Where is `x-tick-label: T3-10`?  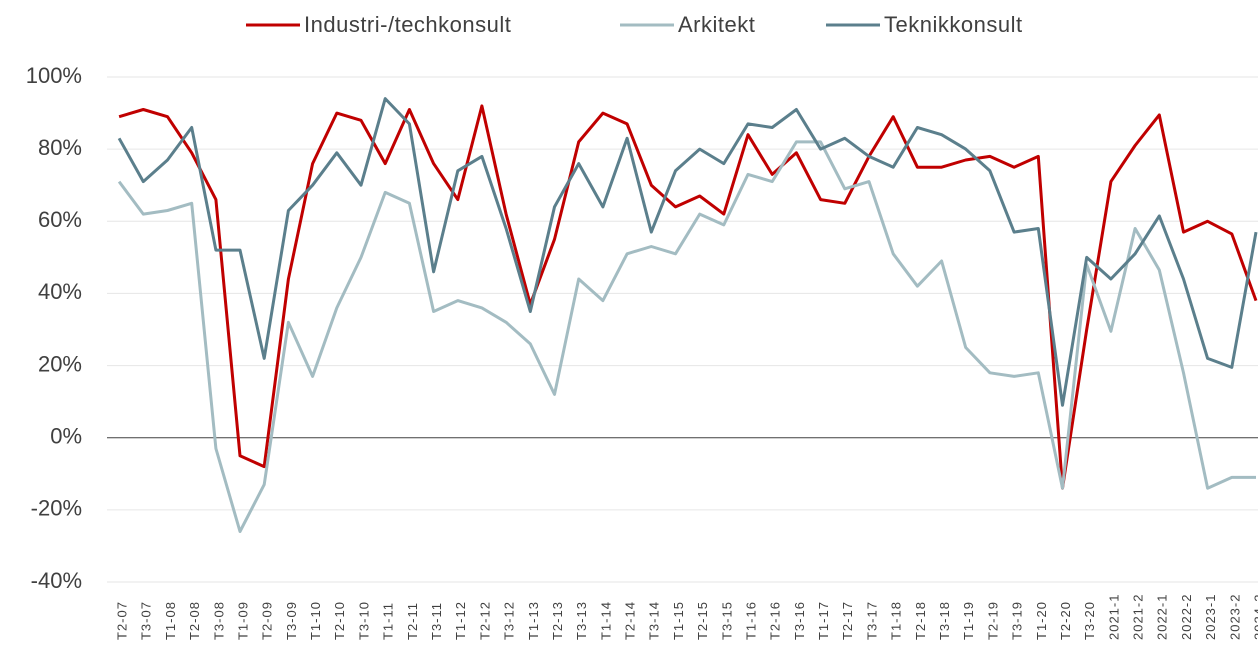 x-tick-label: T3-10 is located at coordinates (363, 620).